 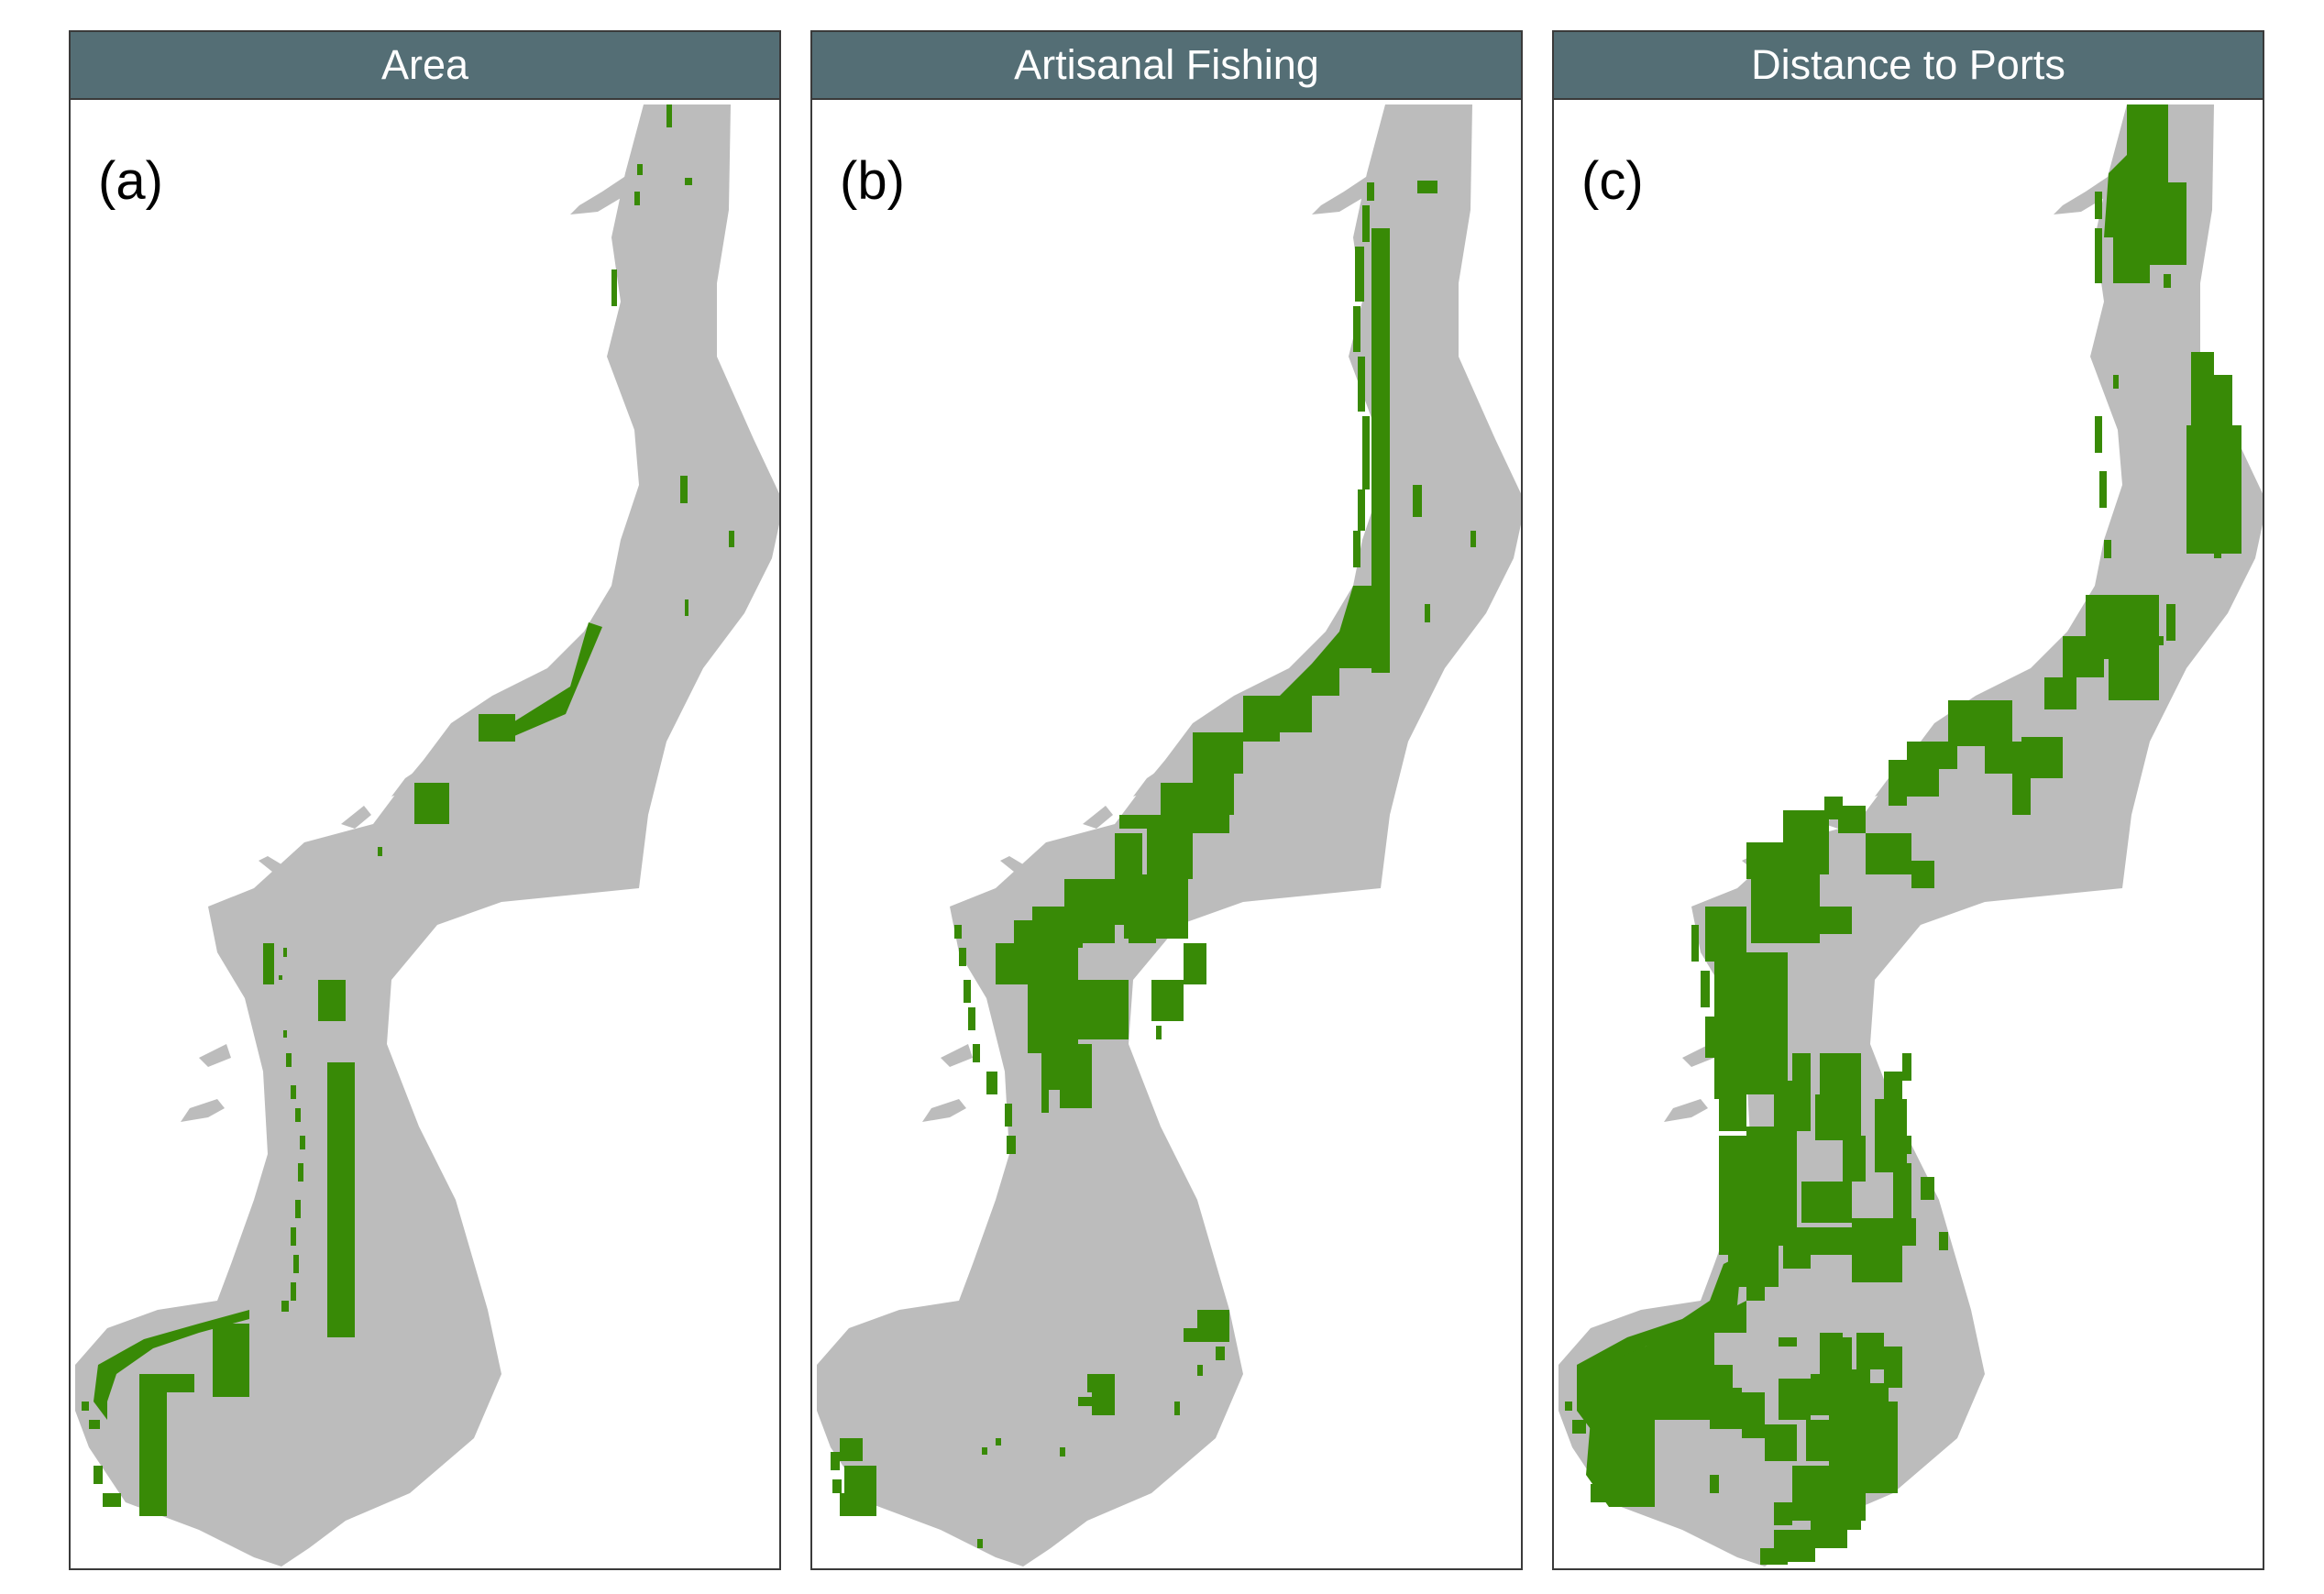 I want to click on panel-strip: Area, so click(x=425, y=65).